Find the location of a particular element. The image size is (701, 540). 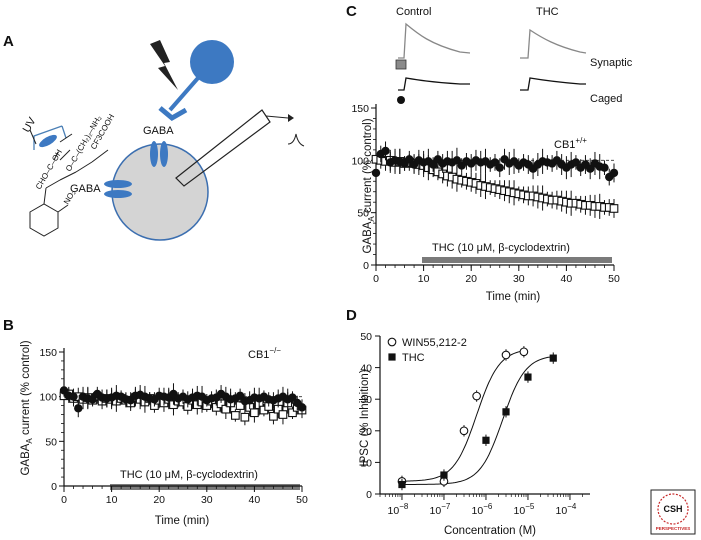

panel-d-x-tick-label: 10⁻⁴ is located at coordinates (566, 509).